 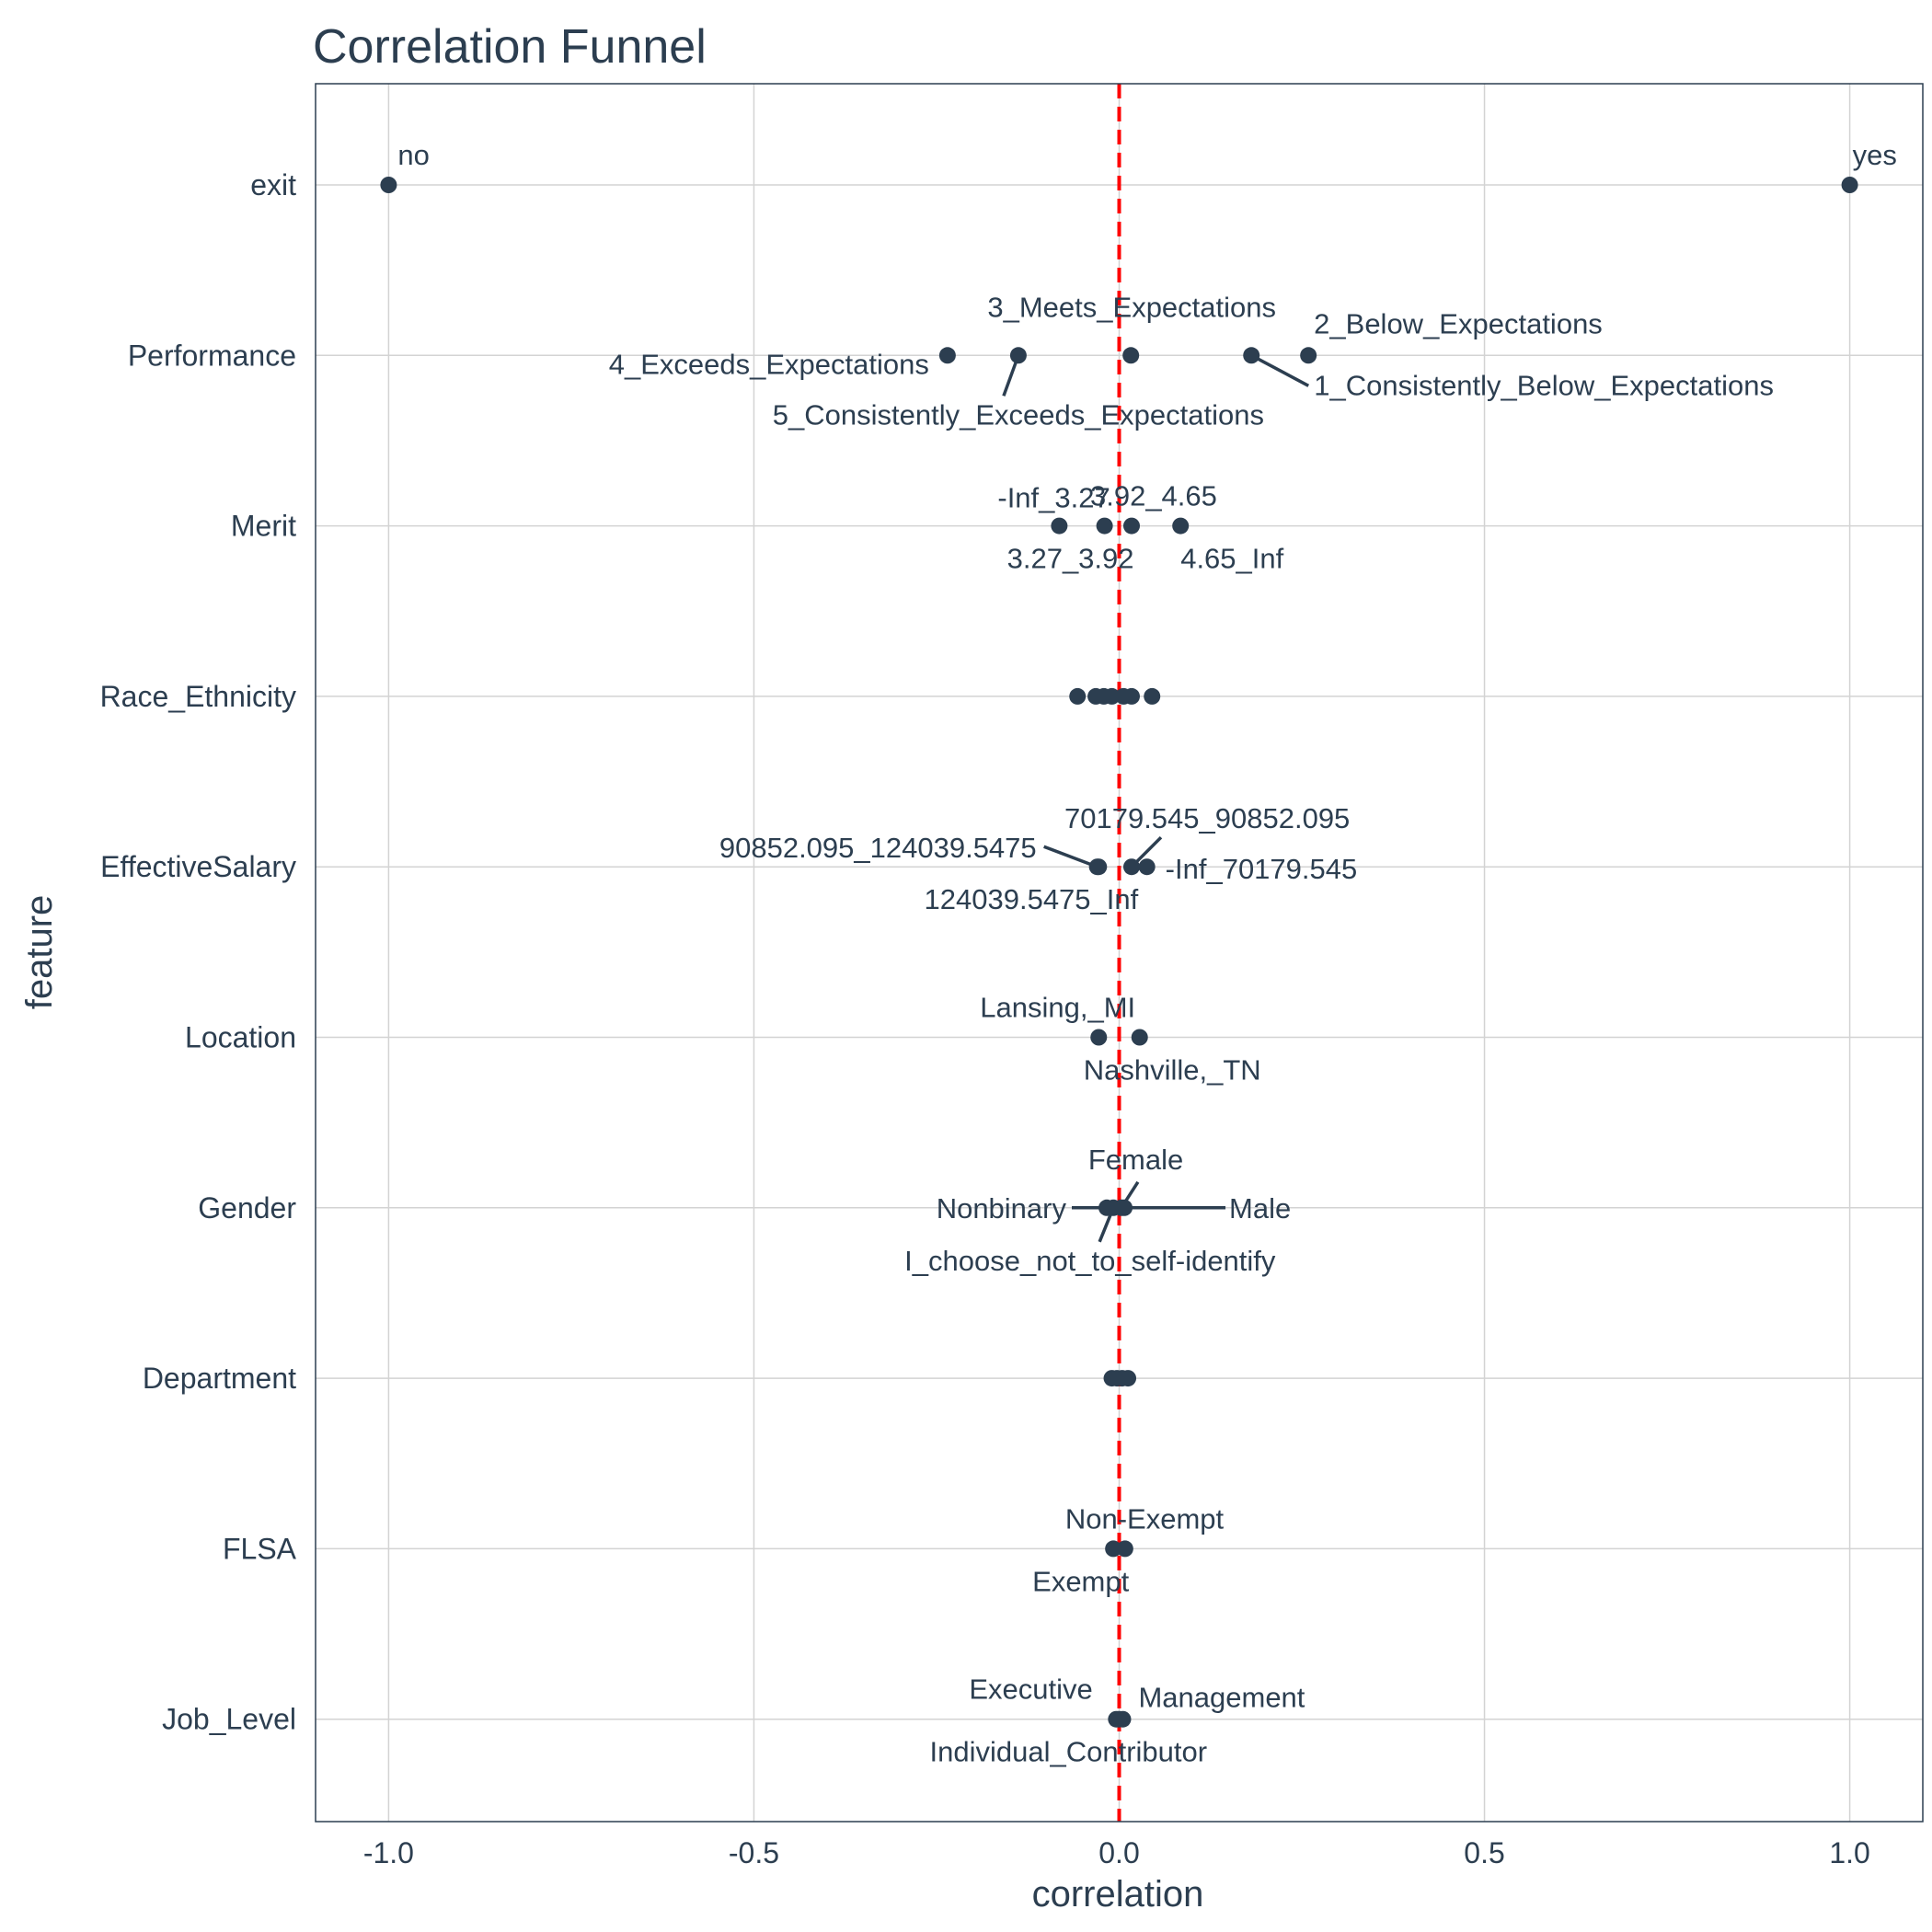 What do you see at coordinates (1308, 355) in the screenshot?
I see `point-performance-2-below-expectations` at bounding box center [1308, 355].